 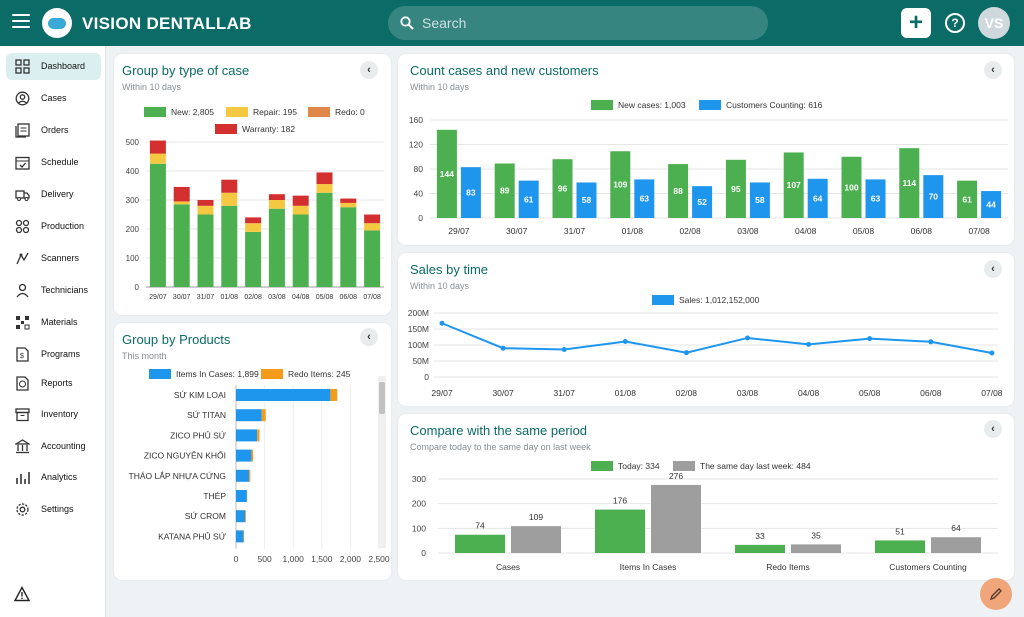 I want to click on y-tick-label: 400, so click(x=133, y=171).